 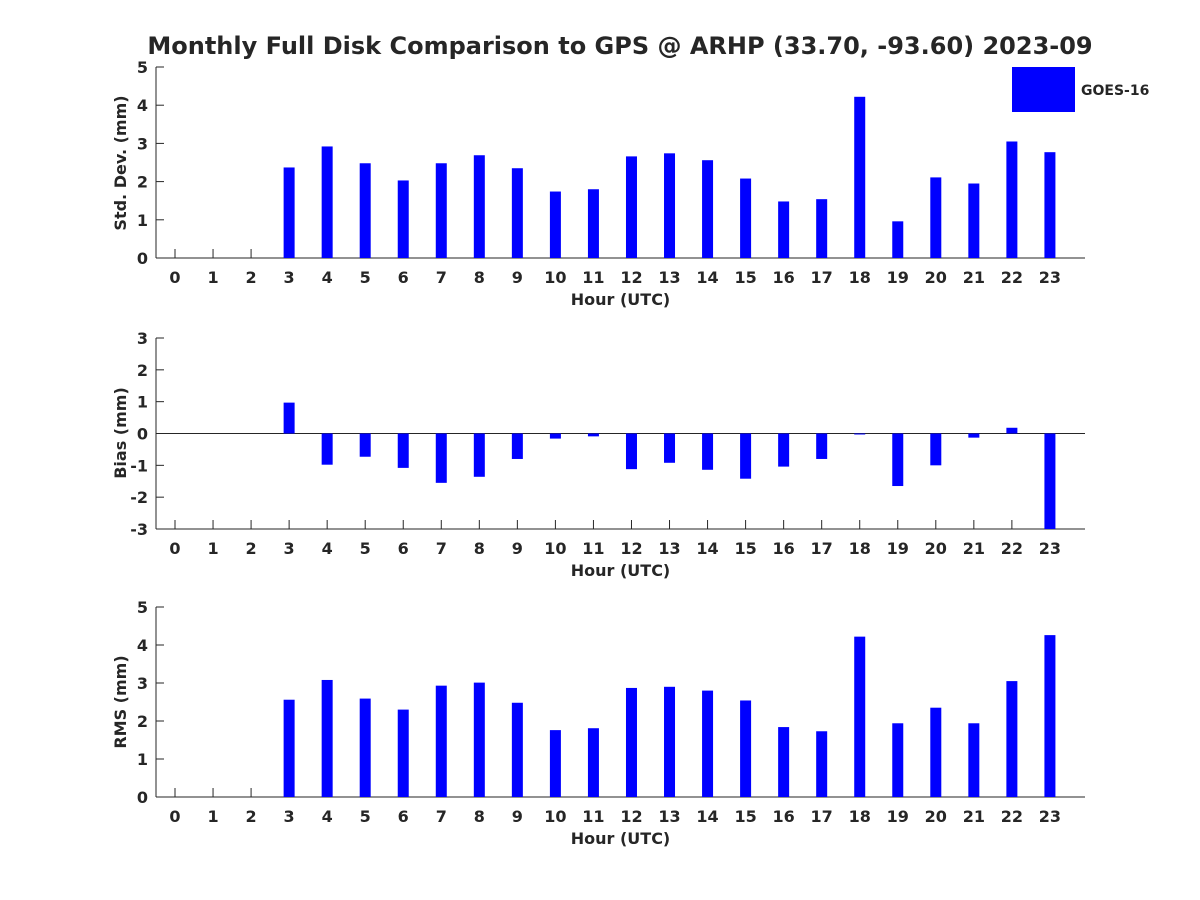 What do you see at coordinates (403, 548) in the screenshot?
I see `x-tick-label: 6` at bounding box center [403, 548].